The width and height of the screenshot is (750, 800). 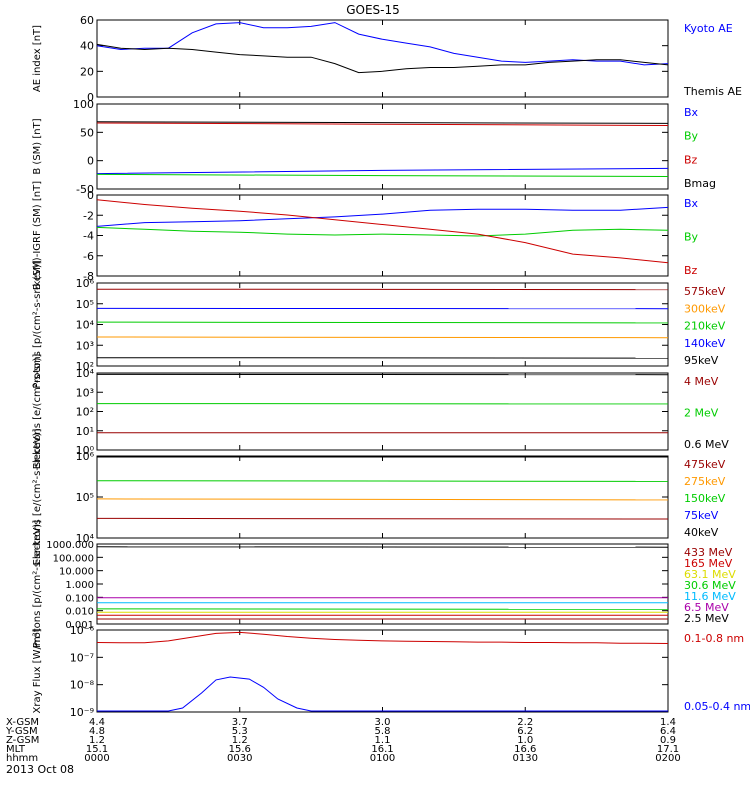 I want to click on y-tick-label: 10⁻⁸, so click(x=82, y=685).